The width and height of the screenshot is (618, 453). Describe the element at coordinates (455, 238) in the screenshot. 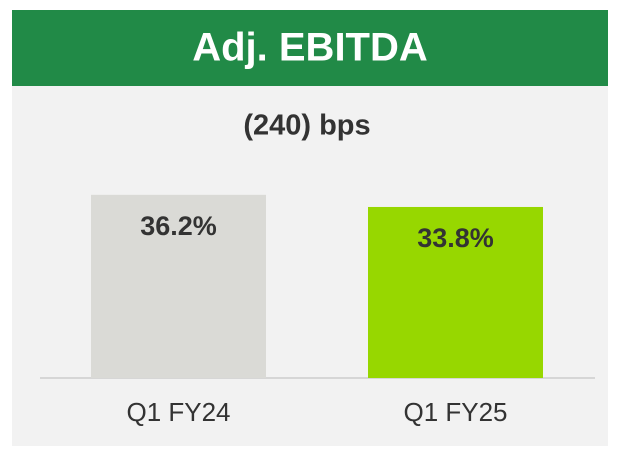

I see `value-label: 33.8%` at that location.